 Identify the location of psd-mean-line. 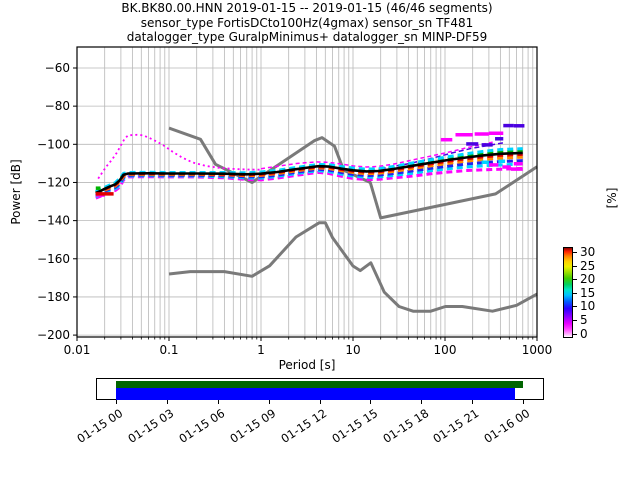
(309, 173).